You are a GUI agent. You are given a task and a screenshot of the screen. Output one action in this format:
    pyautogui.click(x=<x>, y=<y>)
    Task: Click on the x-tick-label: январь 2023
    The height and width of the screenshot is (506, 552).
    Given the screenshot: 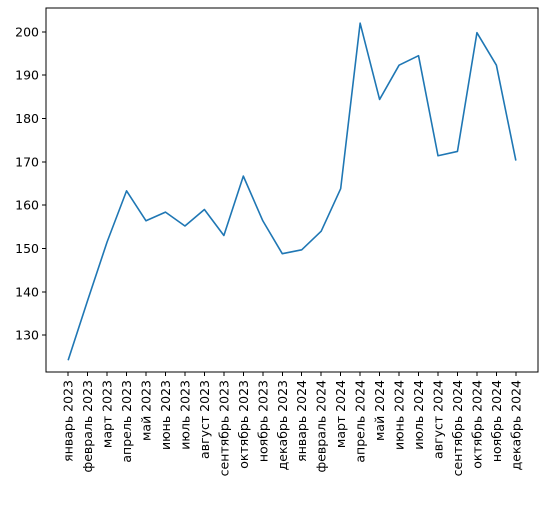 What is the action you would take?
    pyautogui.click(x=68, y=421)
    